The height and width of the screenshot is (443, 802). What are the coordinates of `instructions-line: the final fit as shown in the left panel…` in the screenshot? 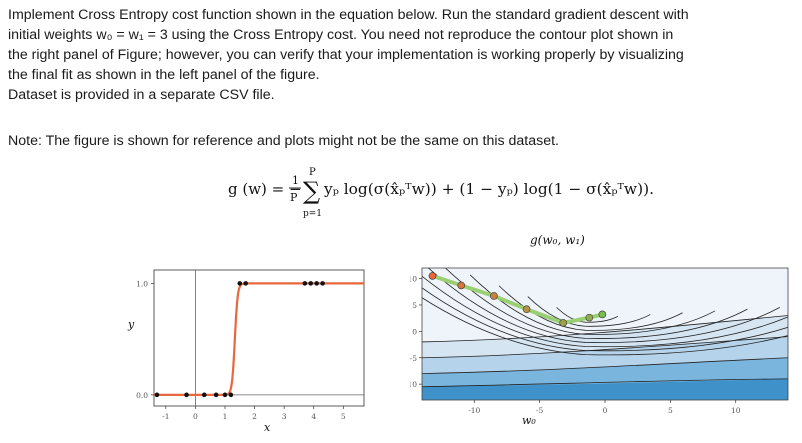 It's located at (164, 75).